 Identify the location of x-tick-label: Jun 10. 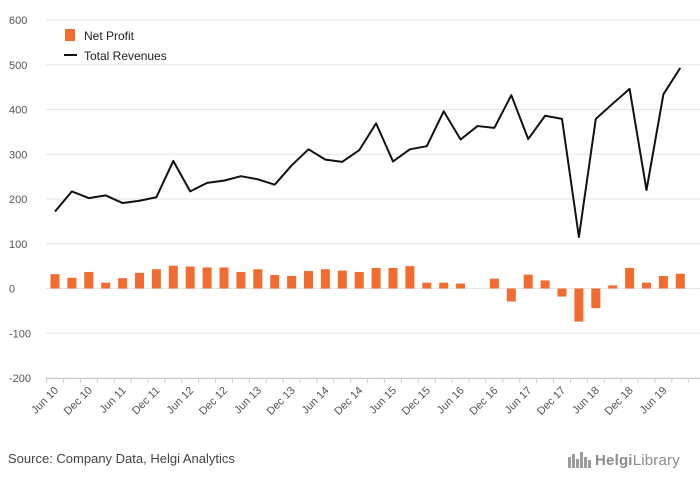
(45, 401).